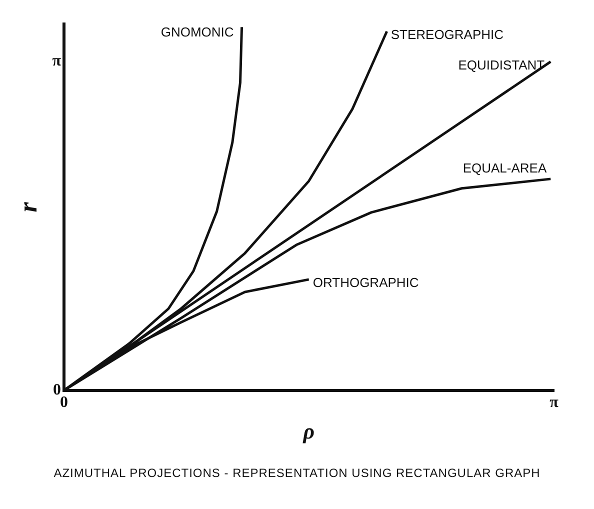 The width and height of the screenshot is (594, 509). I want to click on text: AZIMUTHAL PROJECTIONS - REPRESENTATION USING RECTANGULAR GRAPH, so click(297, 473).